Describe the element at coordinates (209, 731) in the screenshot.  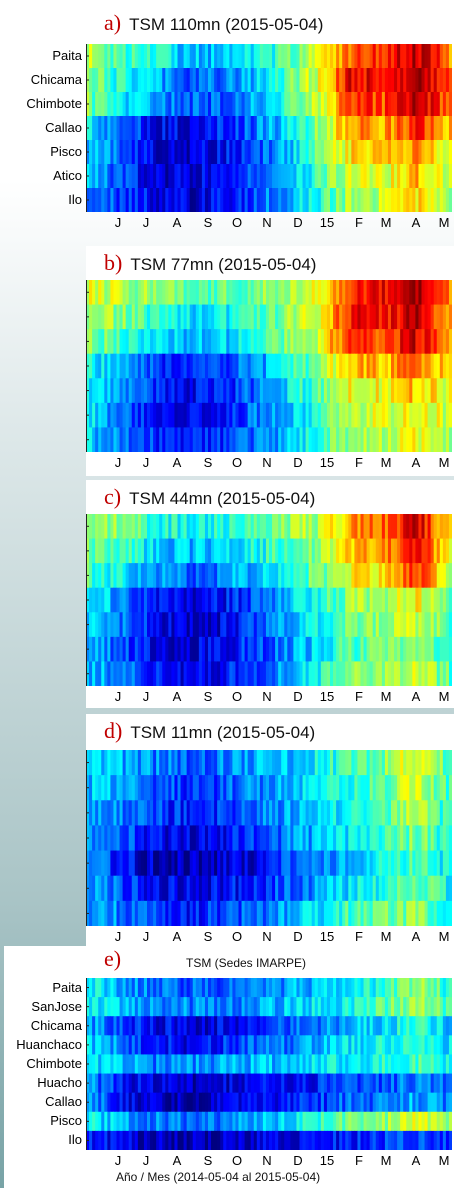
I see `panel-d-title: d) TSM 11mn (2015-05-04)` at that location.